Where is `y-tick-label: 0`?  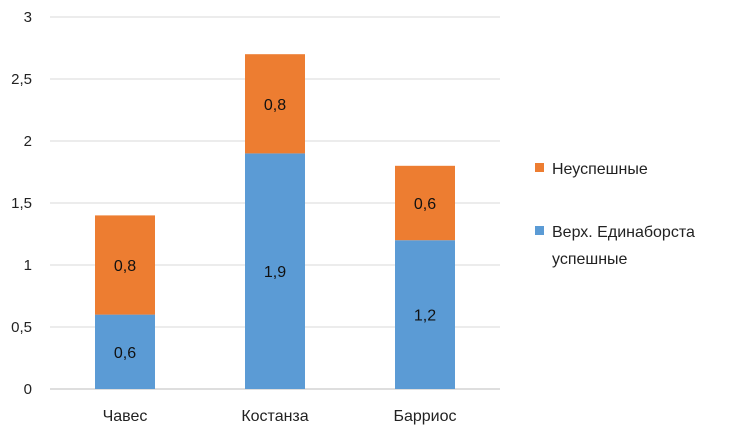
y-tick-label: 0 is located at coordinates (28, 389).